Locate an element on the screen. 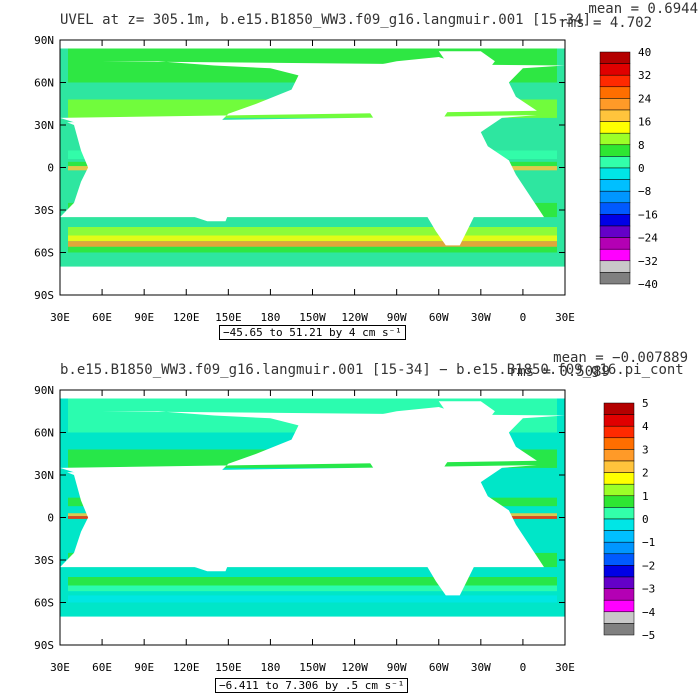 This screenshot has height=700, width=700. bottom-panel-mean: mean = −0.007889 is located at coordinates (620, 358).